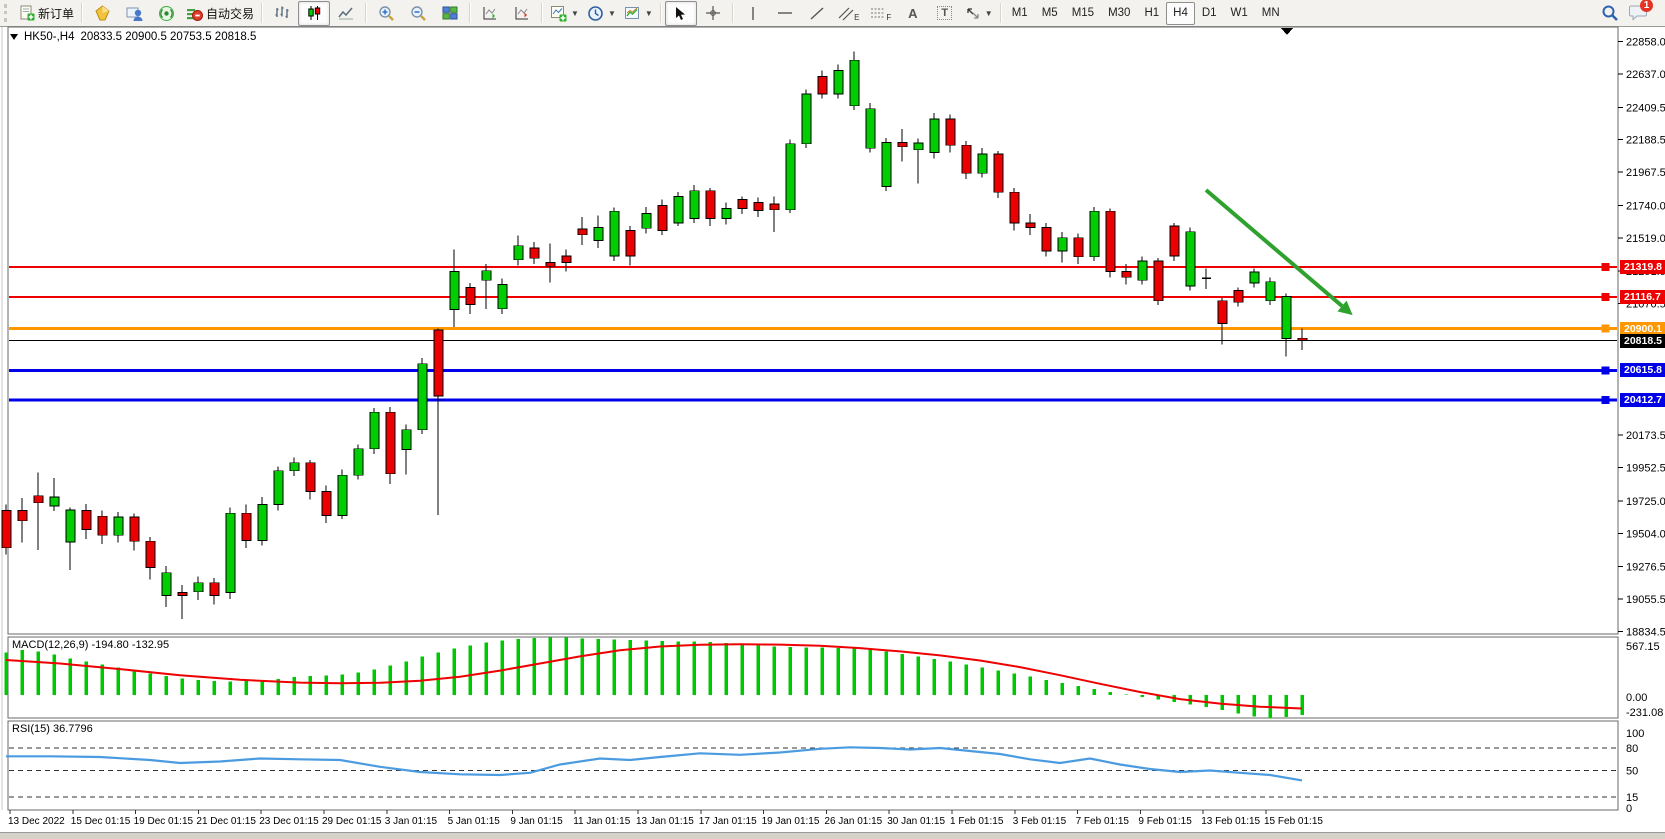  I want to click on collapse-triangle-icon, so click(14, 37).